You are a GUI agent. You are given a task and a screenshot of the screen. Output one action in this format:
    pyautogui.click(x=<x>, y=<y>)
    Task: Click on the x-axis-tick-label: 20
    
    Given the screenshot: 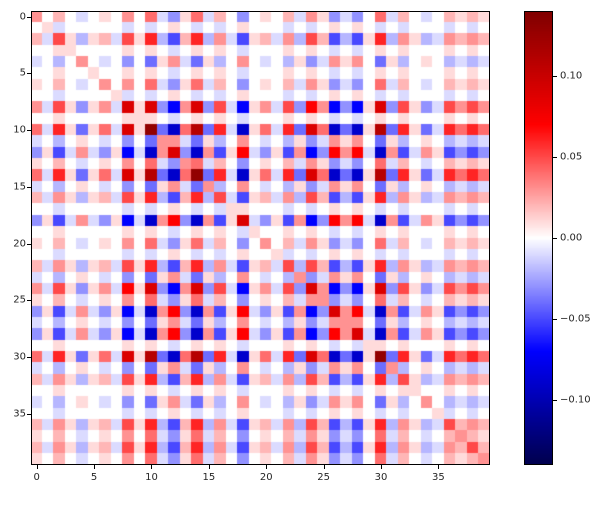 What is the action you would take?
    pyautogui.click(x=266, y=477)
    